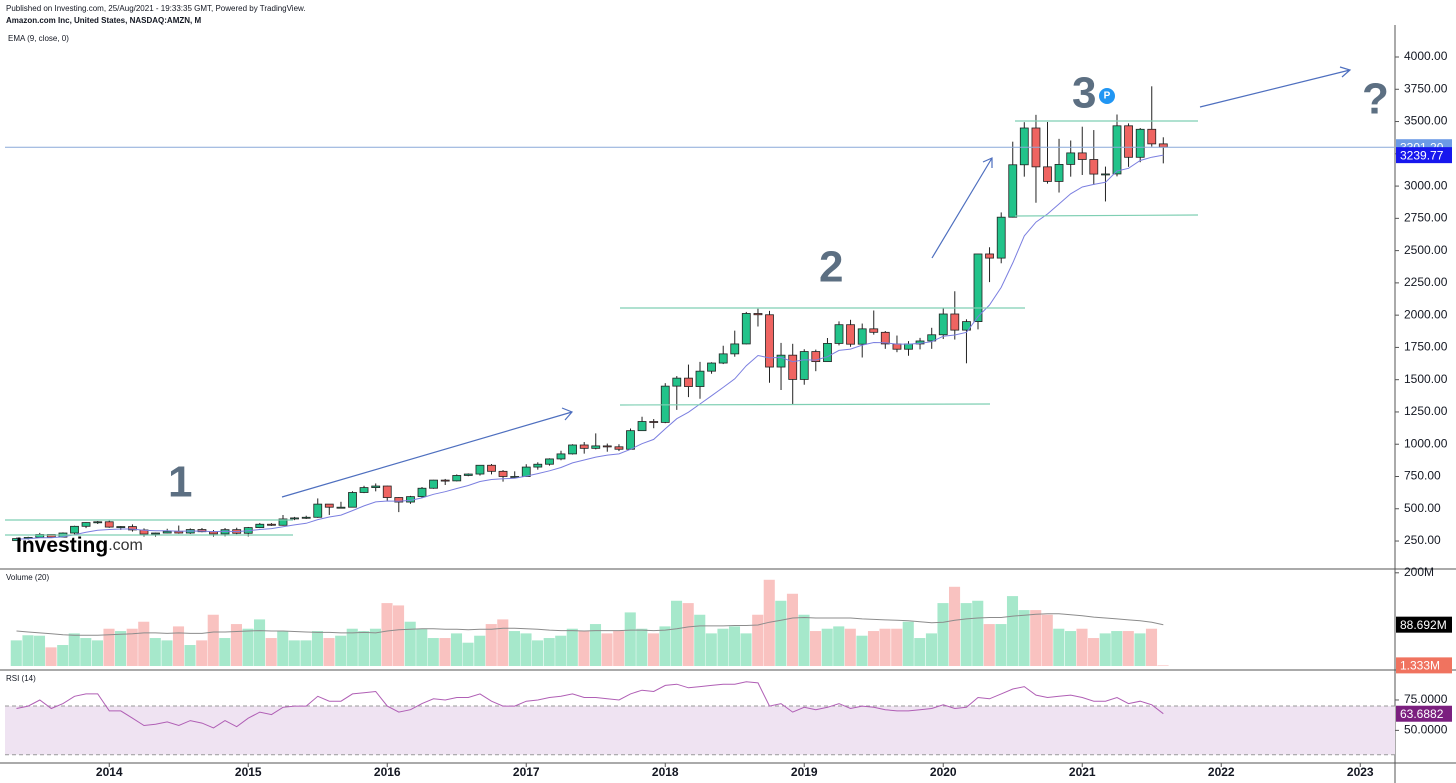 This screenshot has height=783, width=1456. Describe the element at coordinates (700, 730) in the screenshot. I see `rsi-band` at that location.